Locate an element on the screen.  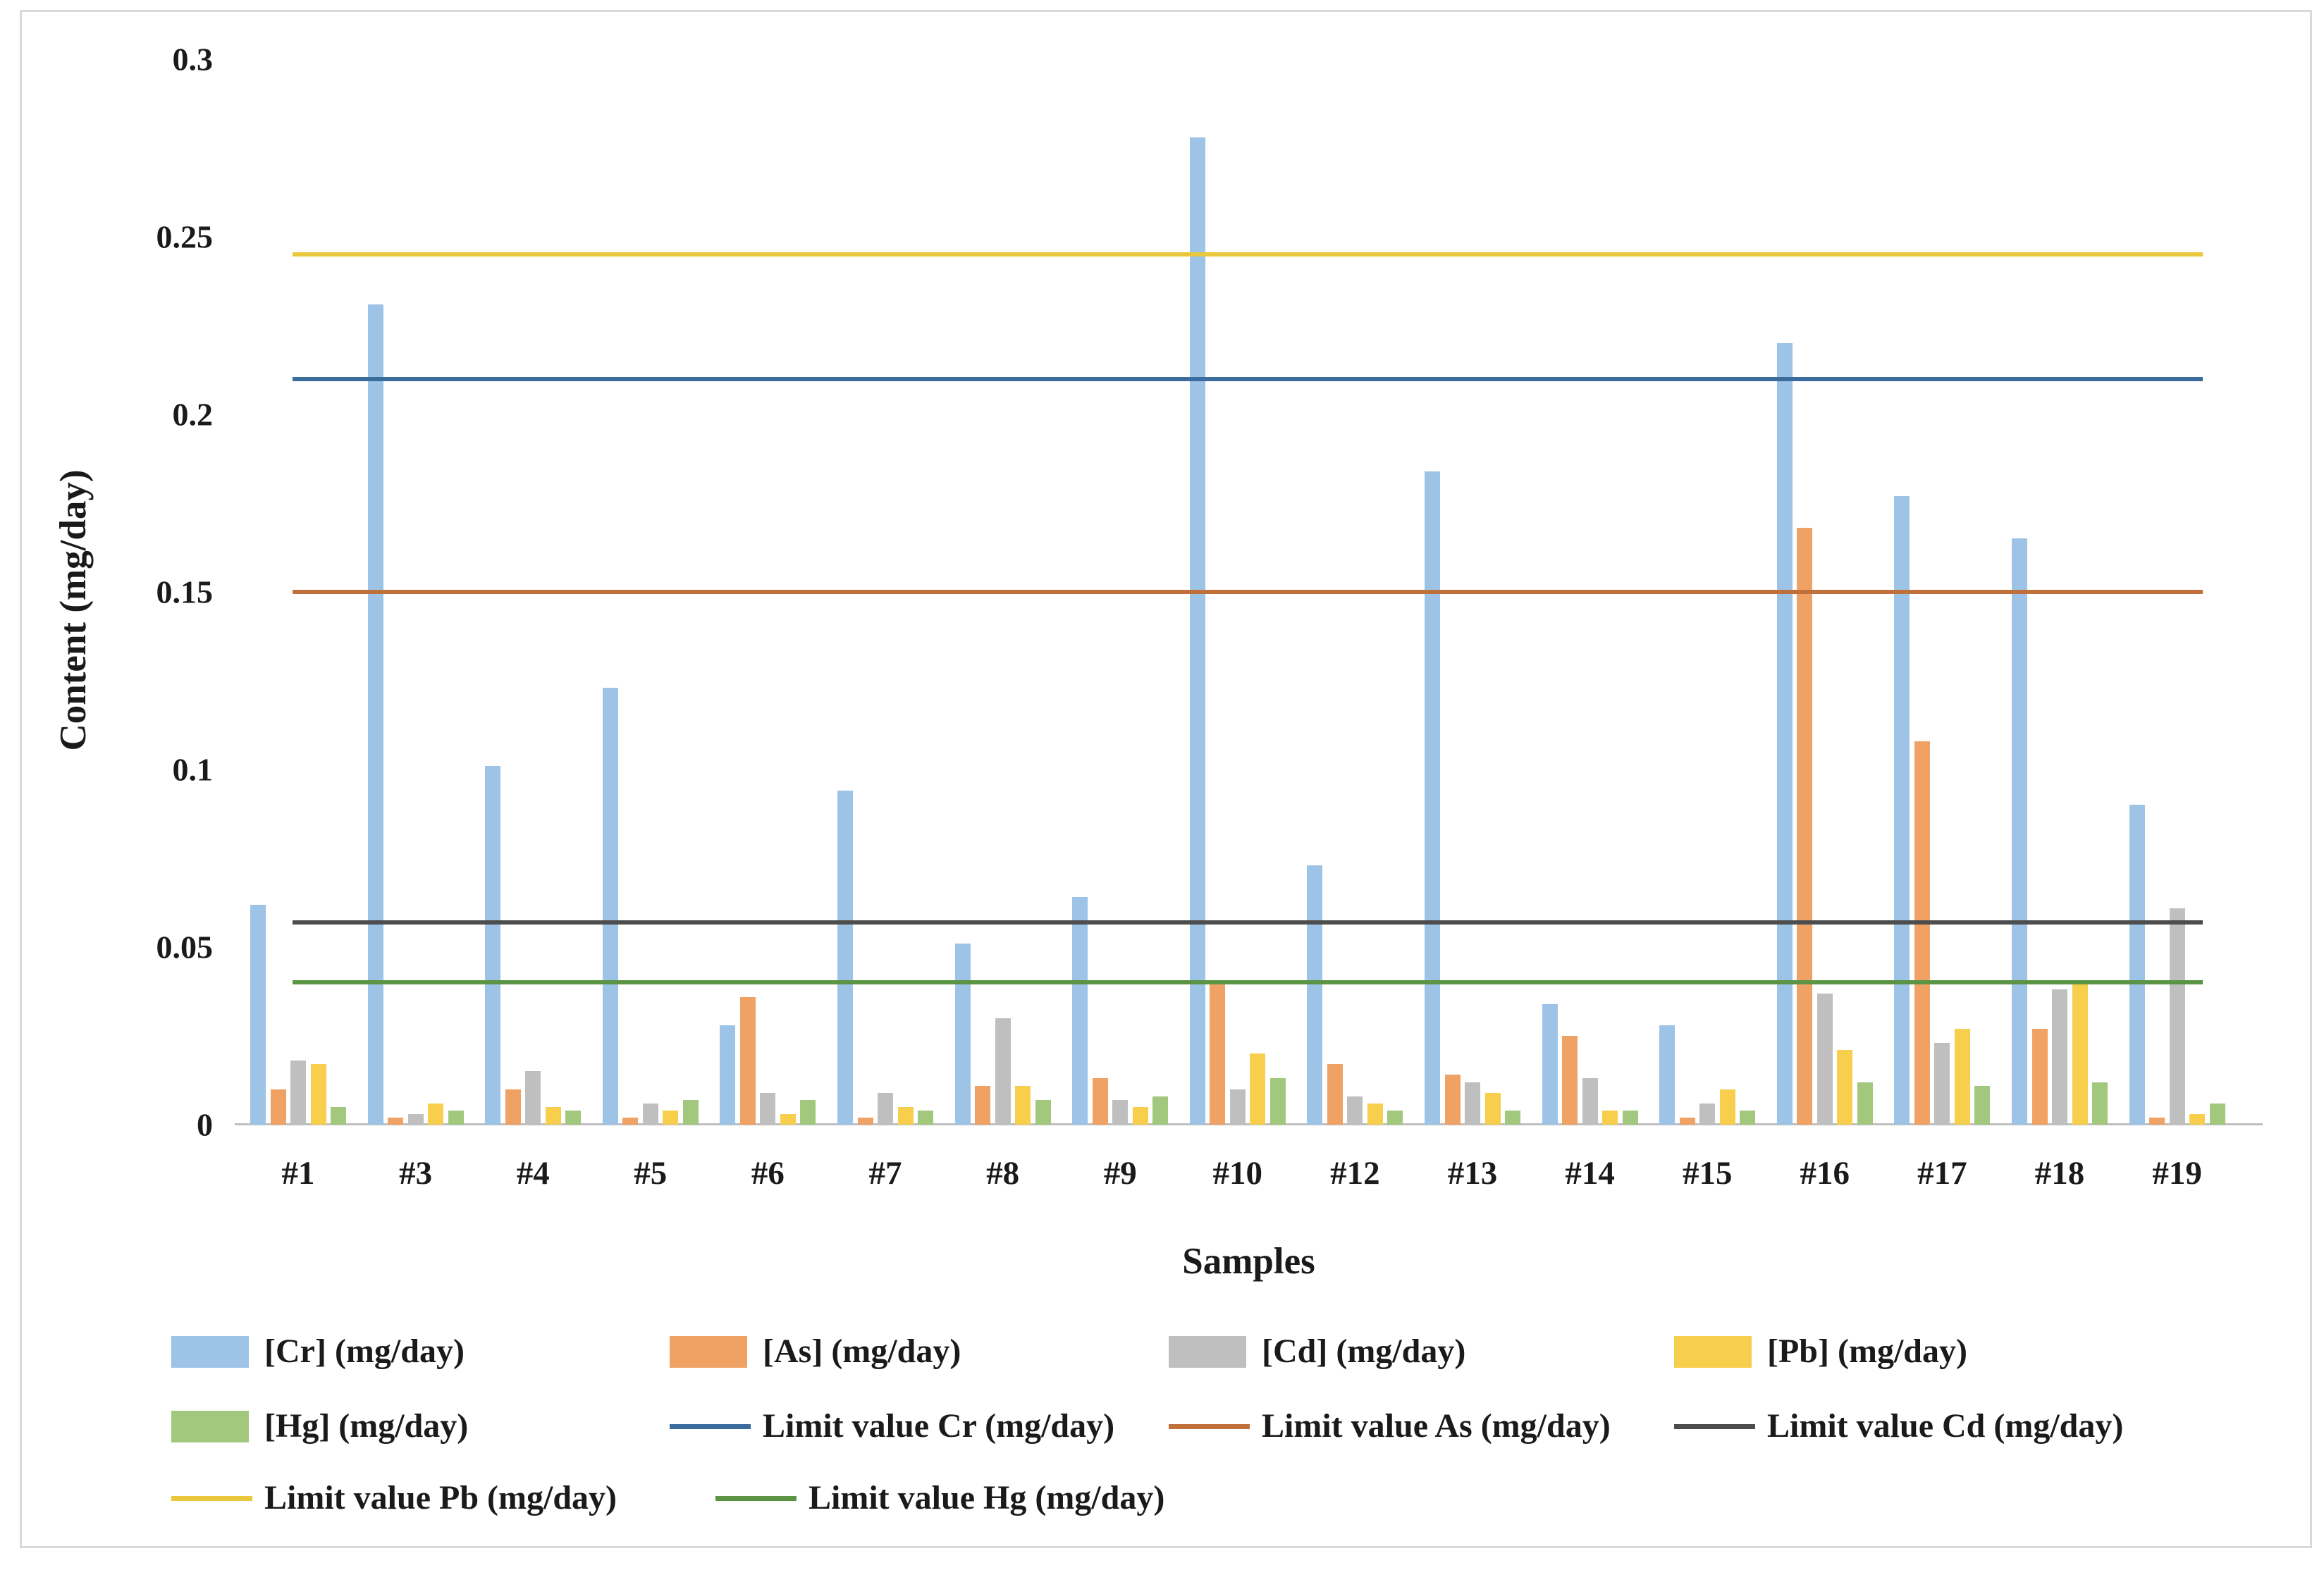
limit-line-limitvaluepbmgday is located at coordinates (1248, 254).